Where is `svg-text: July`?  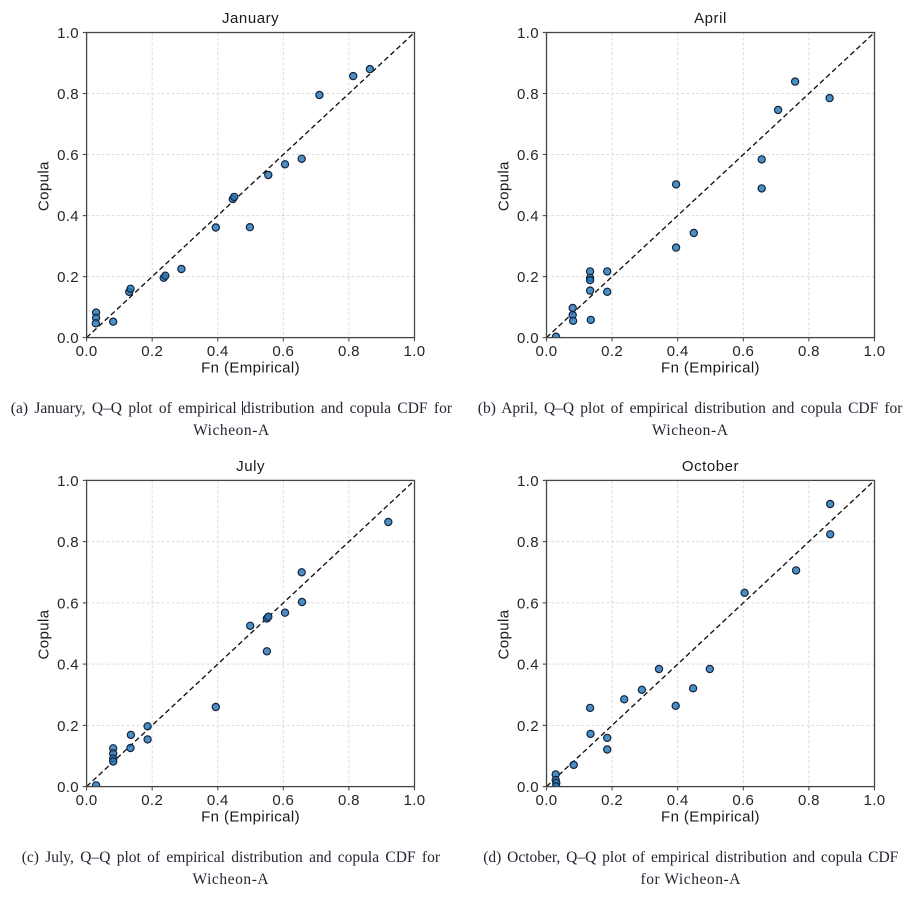 svg-text: July is located at coordinates (250, 466).